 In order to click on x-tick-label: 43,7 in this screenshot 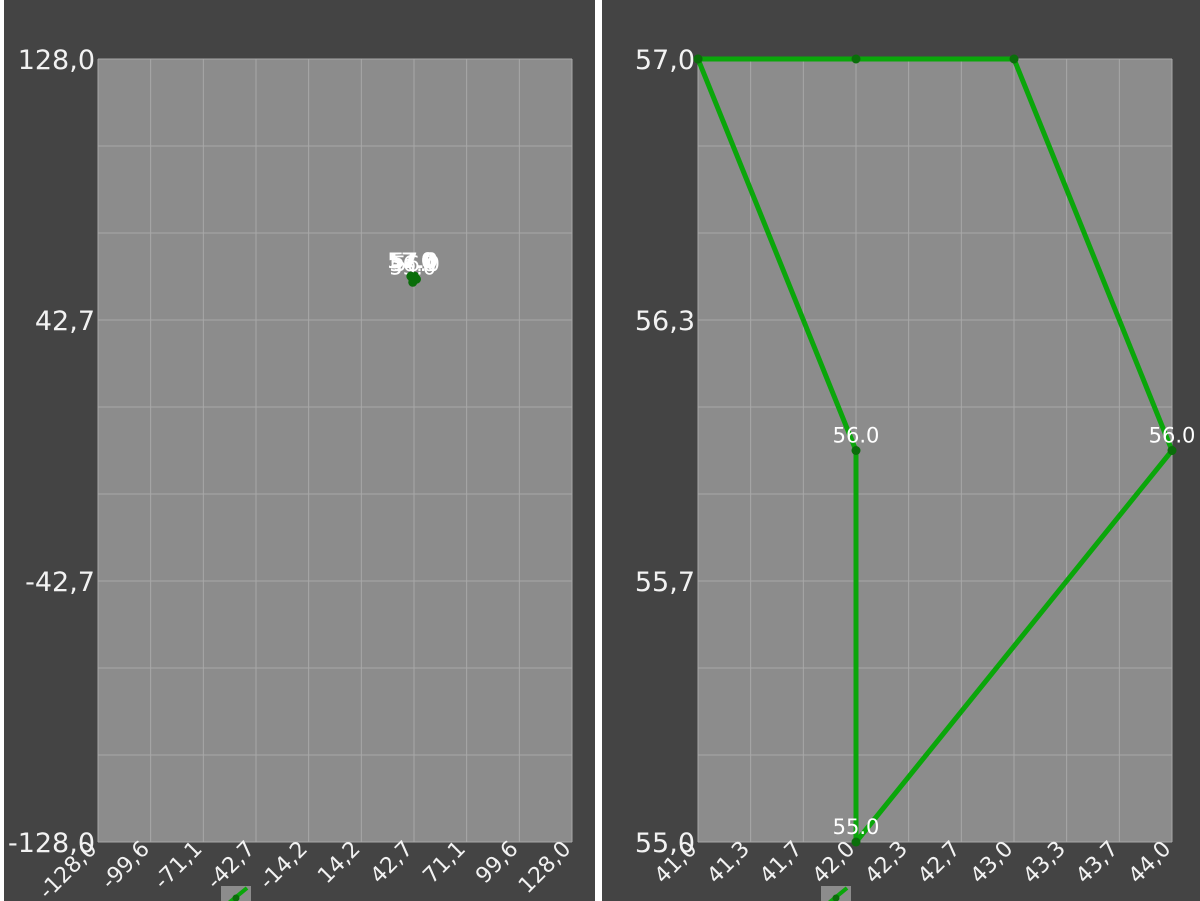, I will do `click(1097, 863)`.